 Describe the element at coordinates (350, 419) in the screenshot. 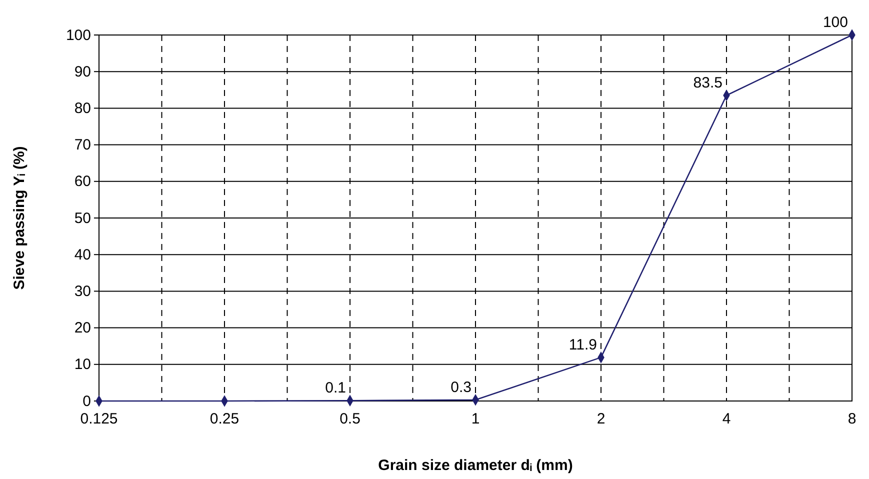

I see `x-tick-label: 0.5` at that location.